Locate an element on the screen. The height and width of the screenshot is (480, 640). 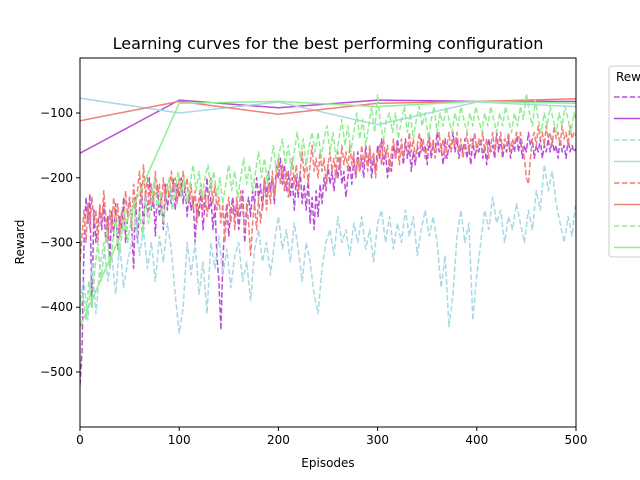
x-tick-label: 200 is located at coordinates (278, 440).